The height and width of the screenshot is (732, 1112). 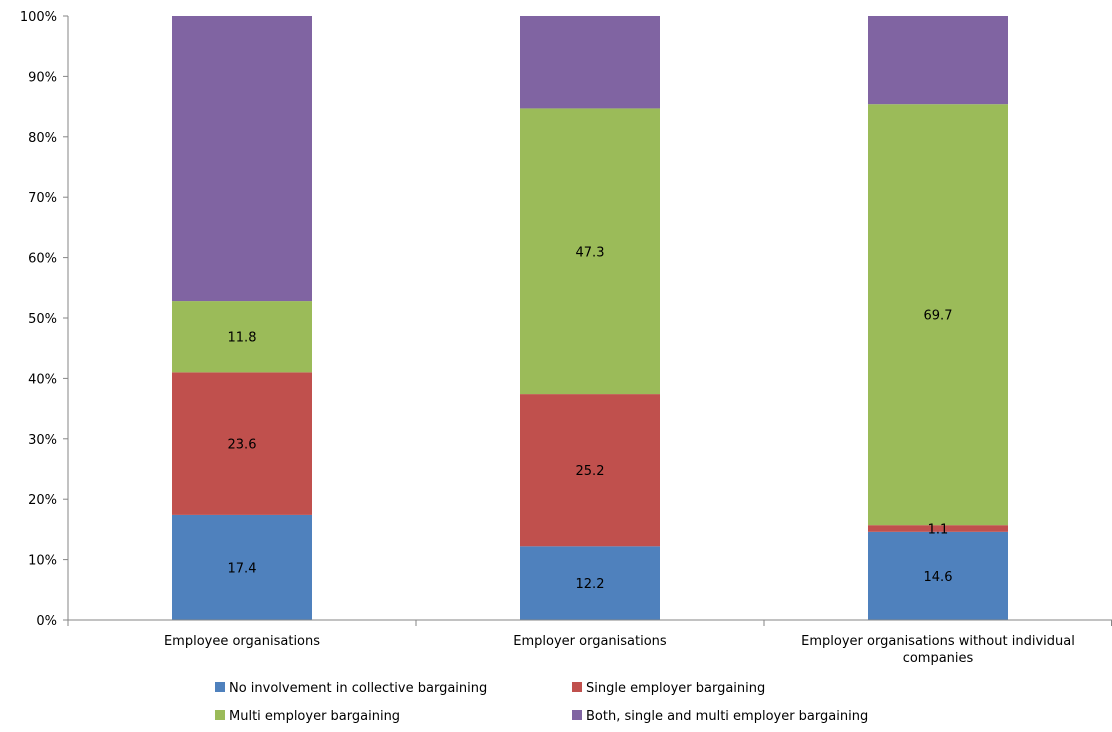 I want to click on data-label: 12.2, so click(x=590, y=584).